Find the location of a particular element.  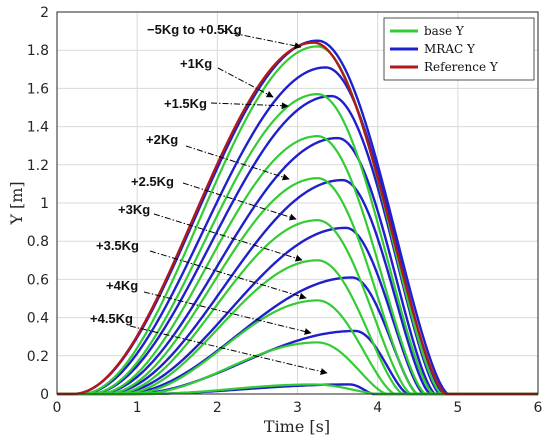

y-tick-label: 1 is located at coordinates (44, 204).